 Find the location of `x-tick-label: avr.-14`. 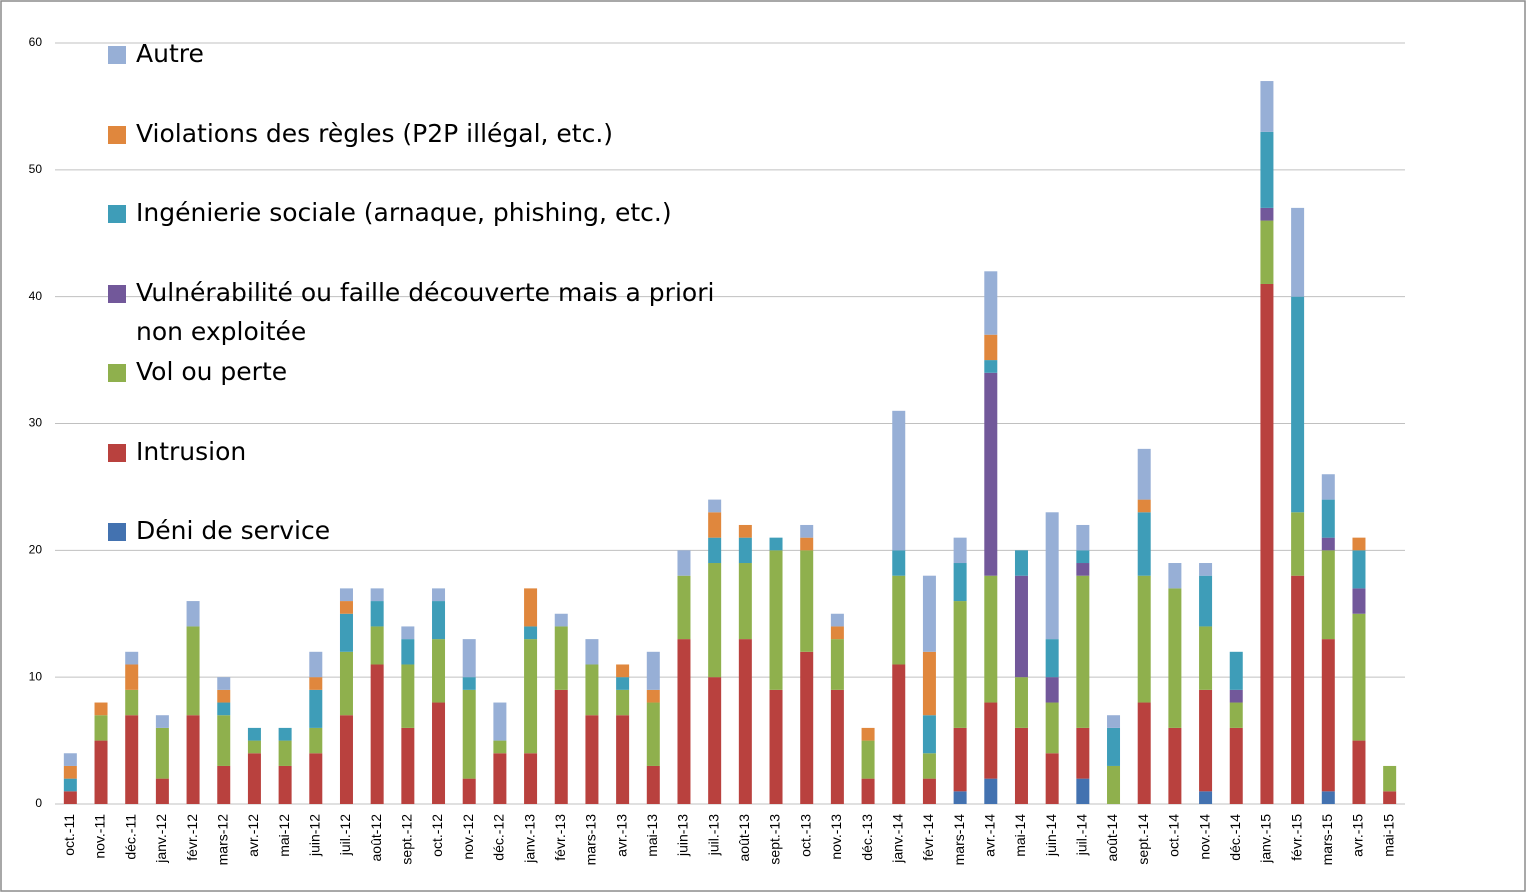

x-tick-label: avr.-14 is located at coordinates (989, 835).